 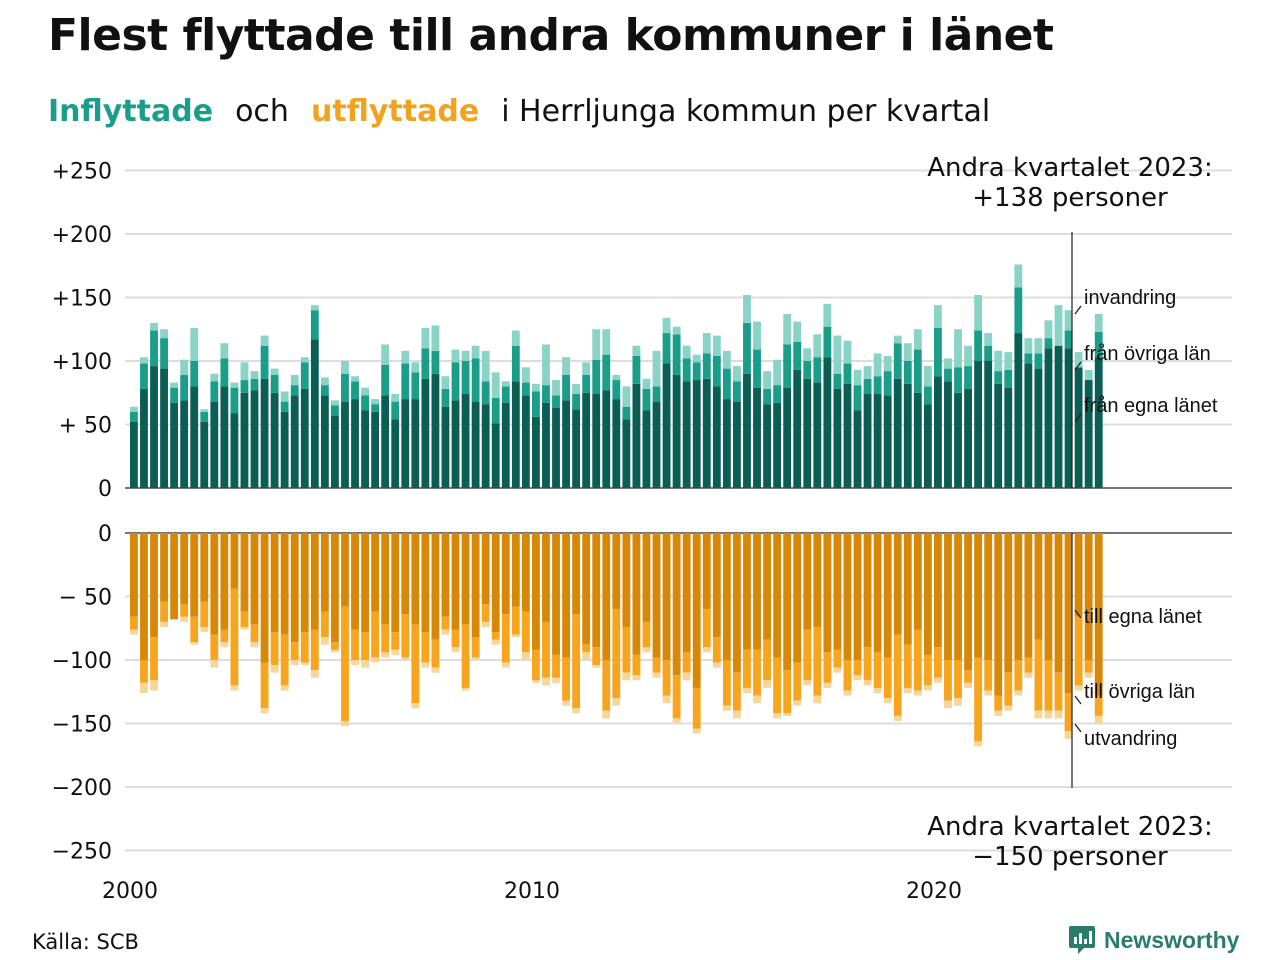 I want to click on subtitle-utflyttade: utflyttade, so click(x=395, y=111).